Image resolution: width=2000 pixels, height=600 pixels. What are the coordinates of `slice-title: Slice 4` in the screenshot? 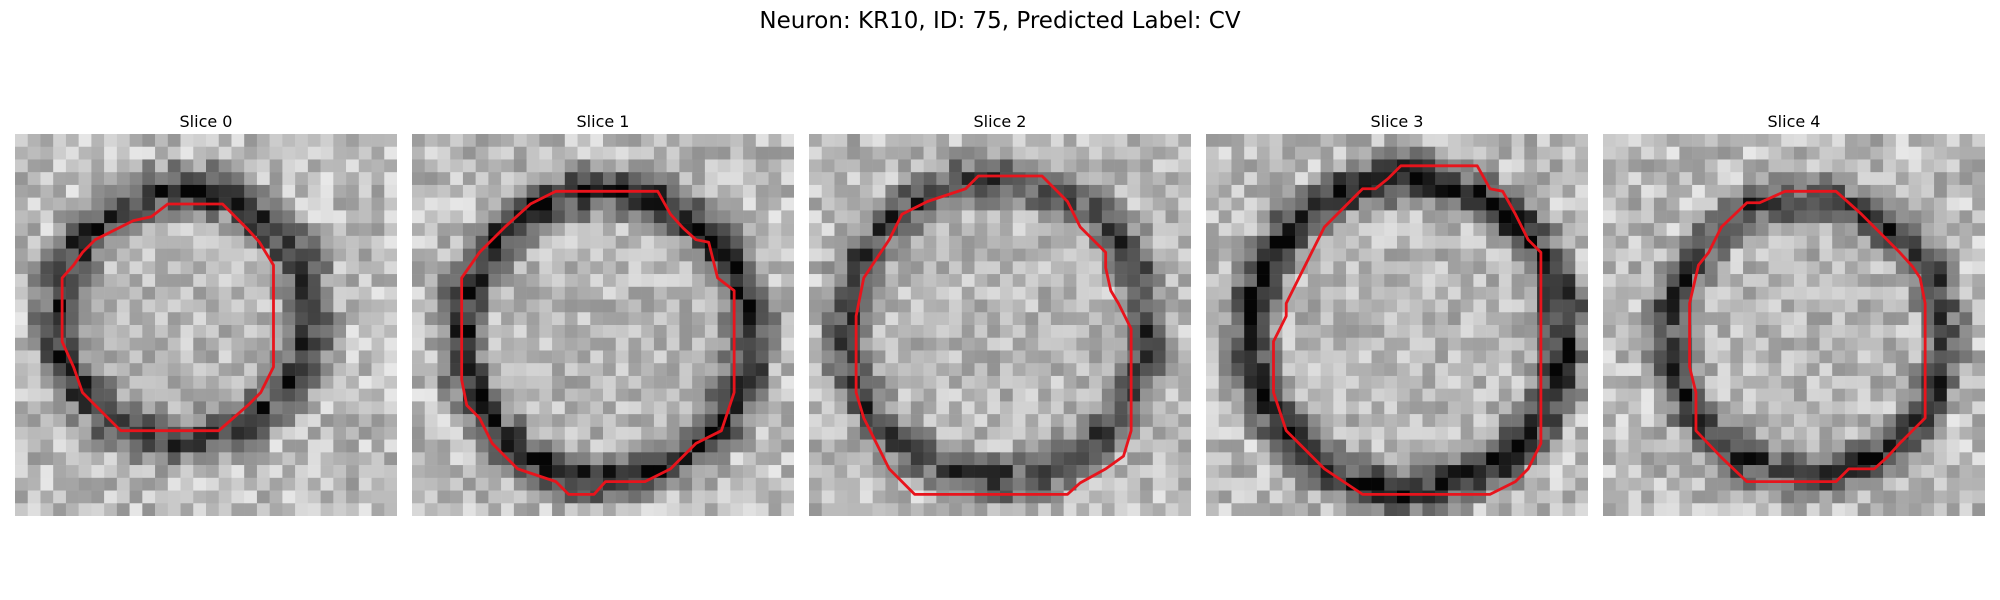 It's located at (1794, 121).